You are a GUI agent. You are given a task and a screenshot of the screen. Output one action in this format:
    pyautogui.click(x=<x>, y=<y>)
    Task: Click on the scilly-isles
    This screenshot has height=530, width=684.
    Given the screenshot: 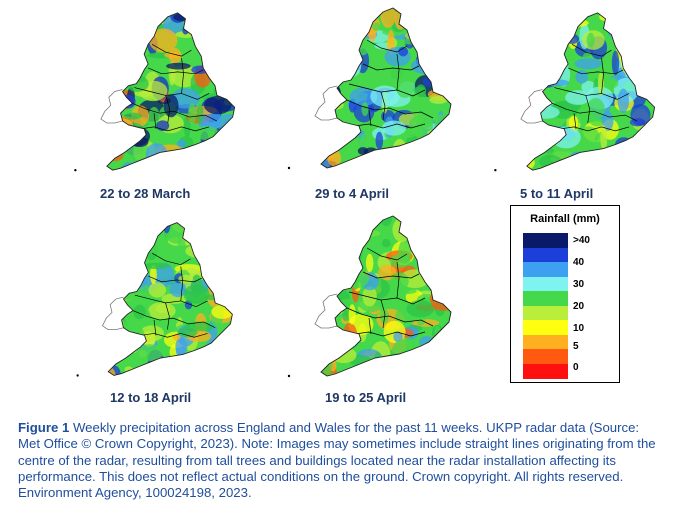 What is the action you would take?
    pyautogui.click(x=289, y=376)
    